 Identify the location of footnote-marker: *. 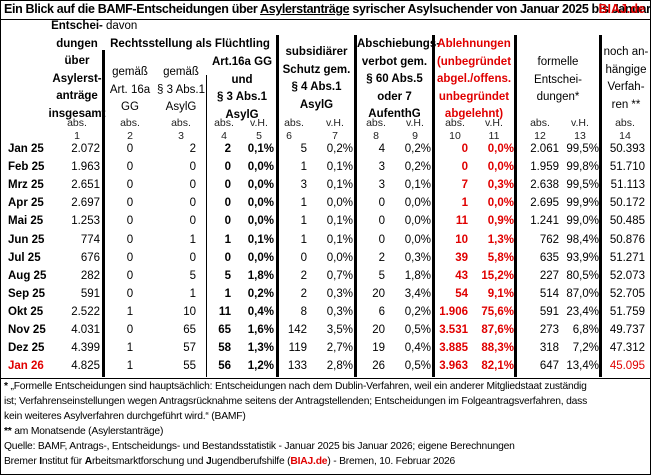
(6, 386).